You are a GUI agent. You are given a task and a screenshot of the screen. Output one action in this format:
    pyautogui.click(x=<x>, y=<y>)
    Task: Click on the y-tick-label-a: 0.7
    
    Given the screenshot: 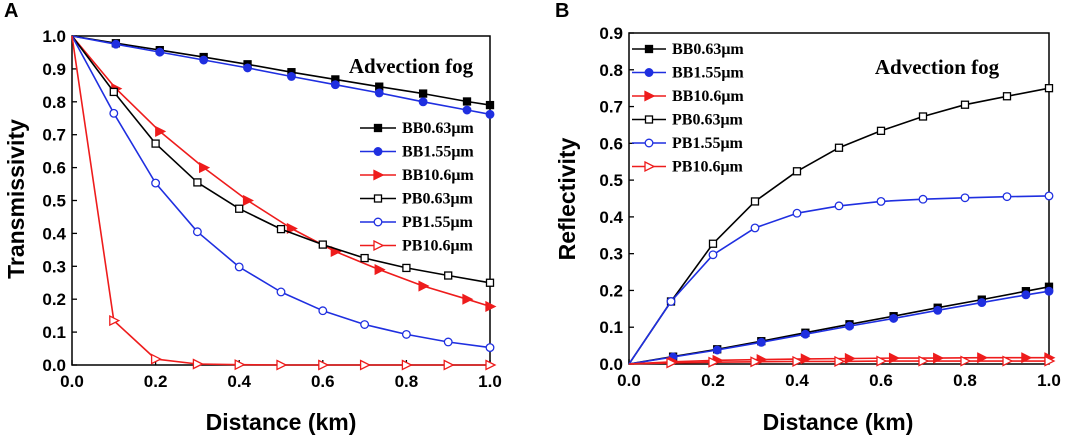 What is the action you would take?
    pyautogui.click(x=54, y=135)
    